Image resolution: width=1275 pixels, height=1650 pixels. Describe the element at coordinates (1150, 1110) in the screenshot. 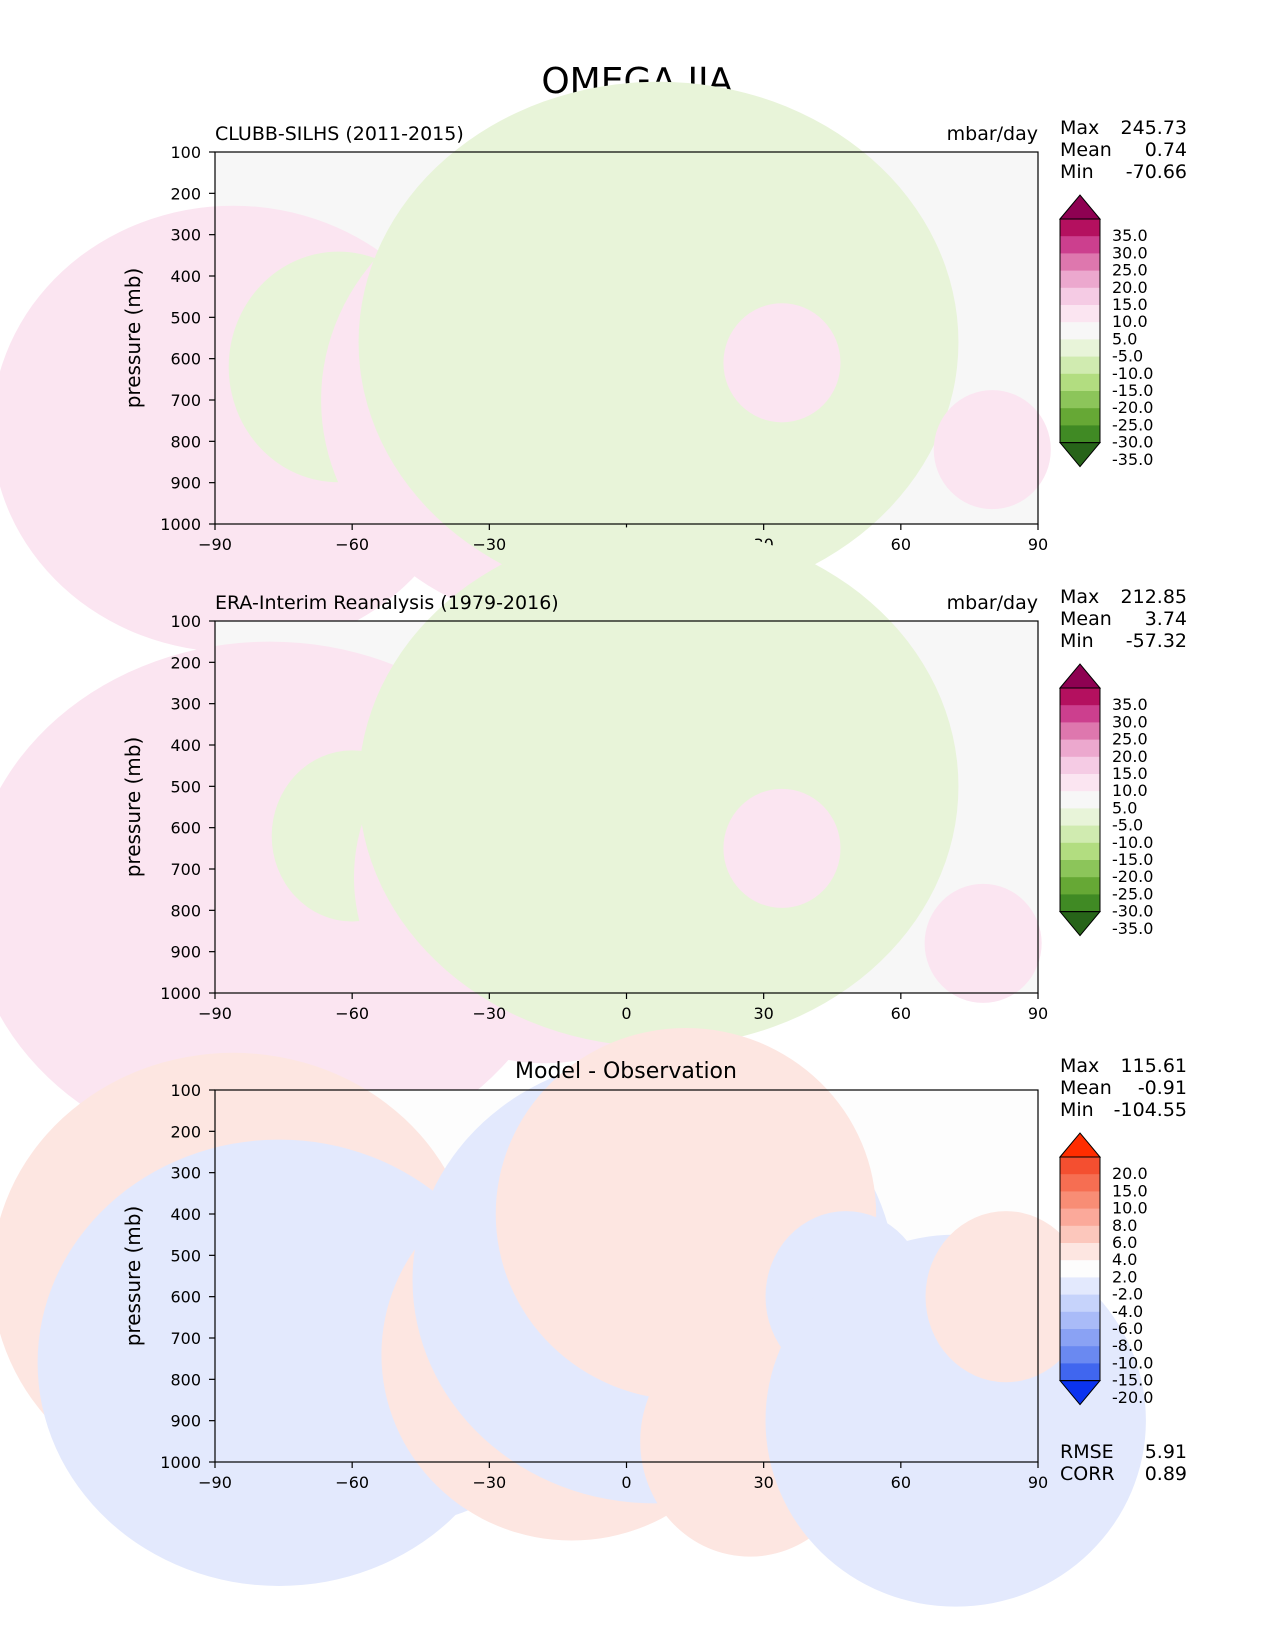

I see `stat-min-value: -104.55` at that location.